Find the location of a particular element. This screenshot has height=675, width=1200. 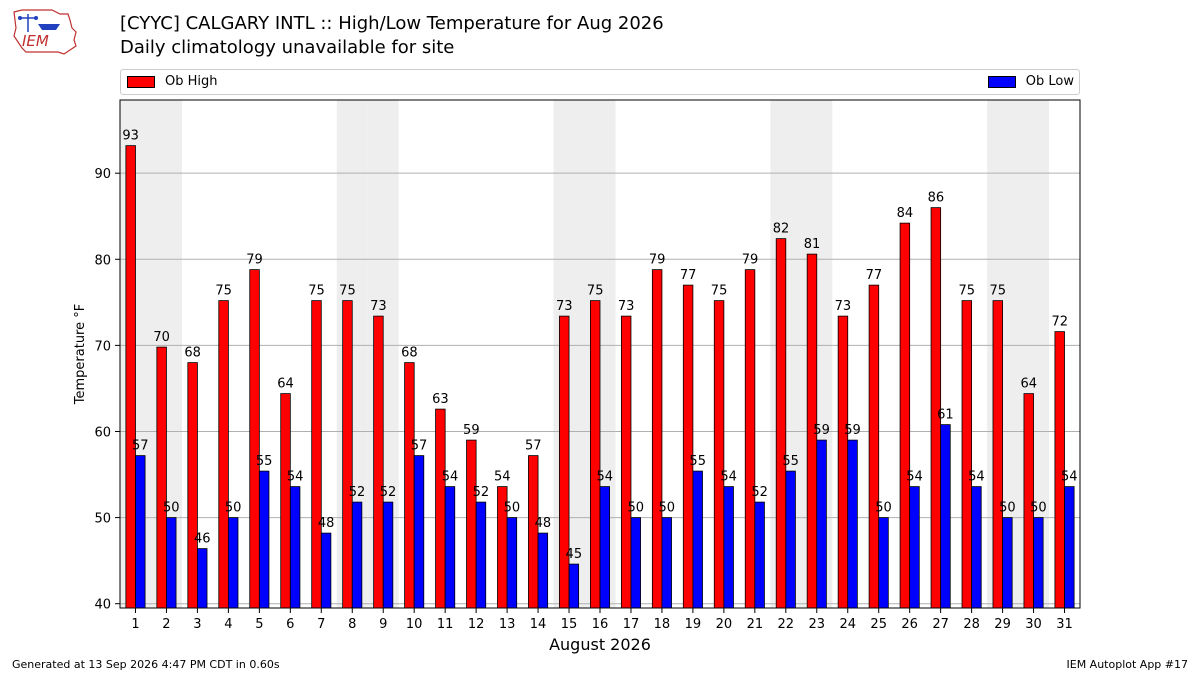

y-axis-title: Temperature °F is located at coordinates (80, 354).